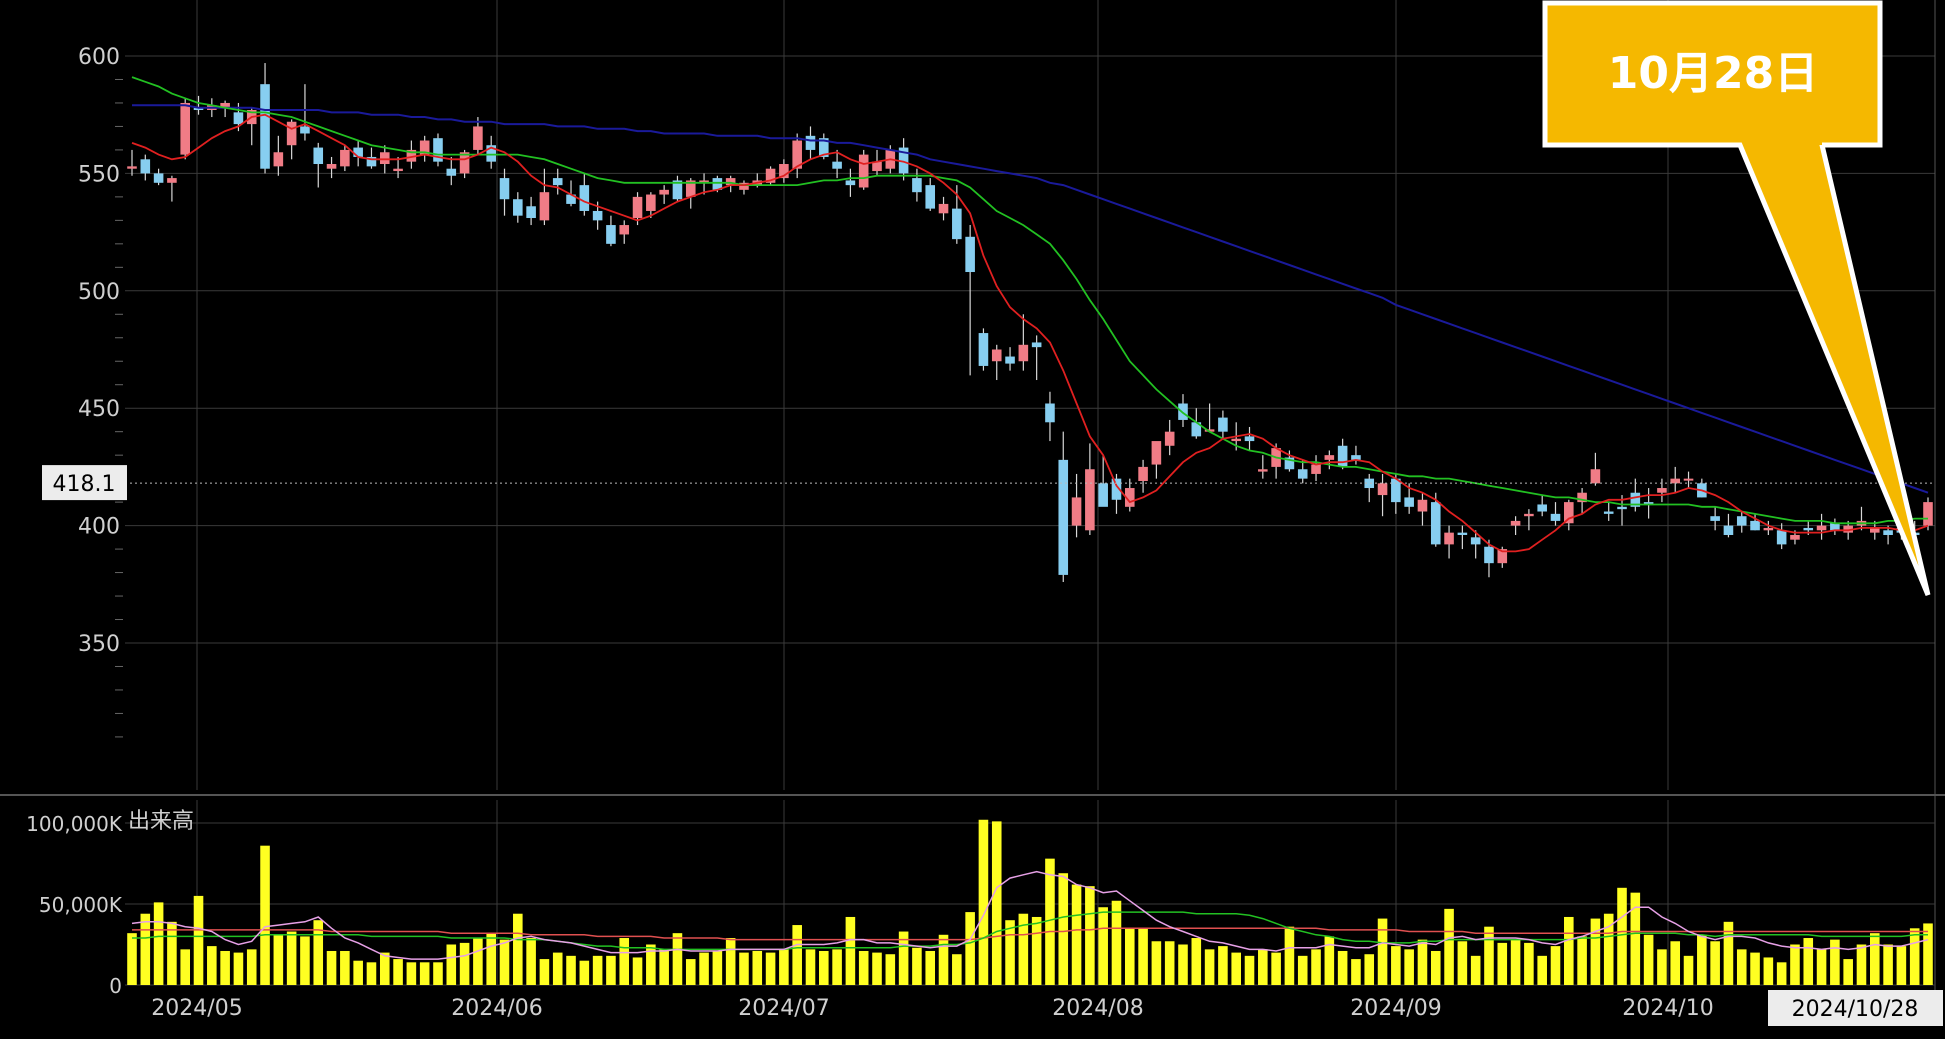  Describe the element at coordinates (74, 824) in the screenshot. I see `volume-tick-label: 100,000K` at that location.